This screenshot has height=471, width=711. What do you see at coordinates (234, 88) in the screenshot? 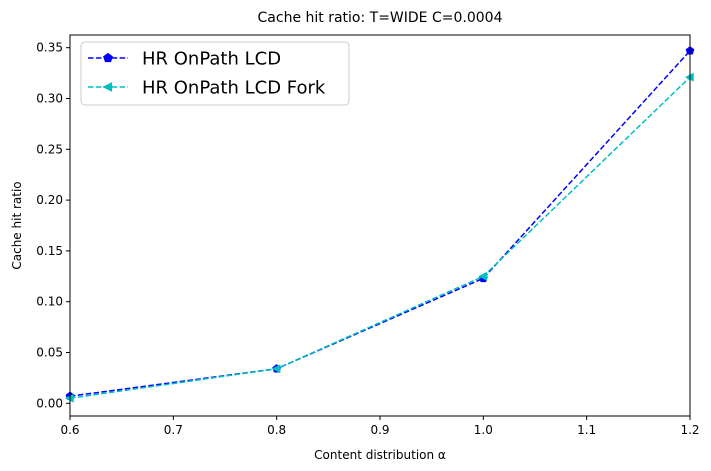
I see `legend-label: HR OnPath LCD Fork` at bounding box center [234, 88].